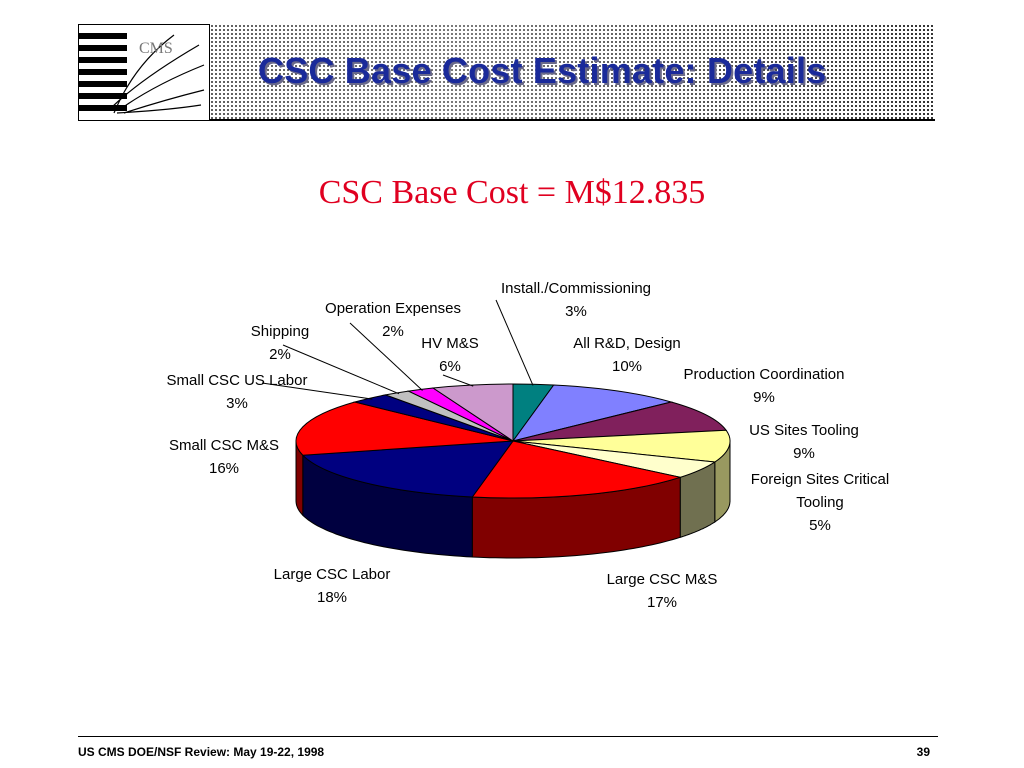 The width and height of the screenshot is (1024, 768). I want to click on pie-slice-large-csc-m-s, so click(577, 469).